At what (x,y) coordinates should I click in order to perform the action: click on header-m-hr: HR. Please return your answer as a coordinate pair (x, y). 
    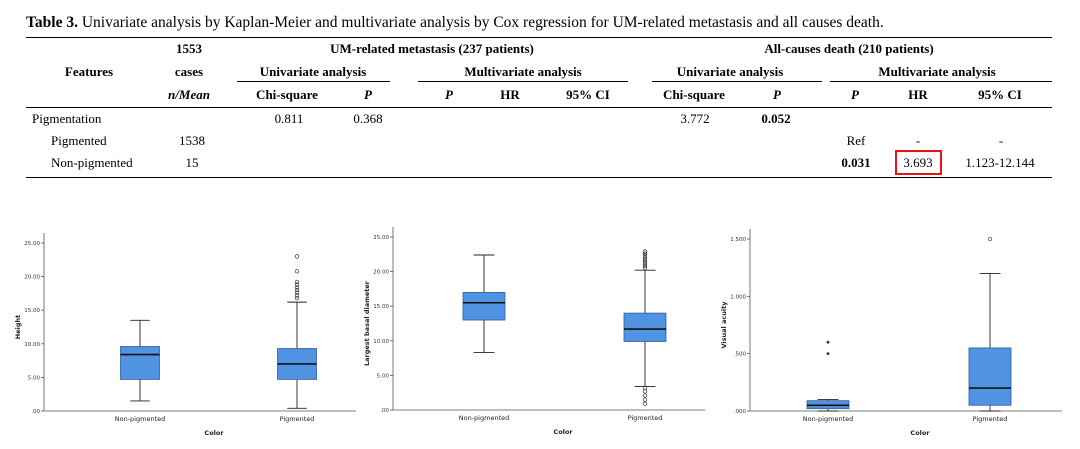
    Looking at the image, I should click on (510, 94).